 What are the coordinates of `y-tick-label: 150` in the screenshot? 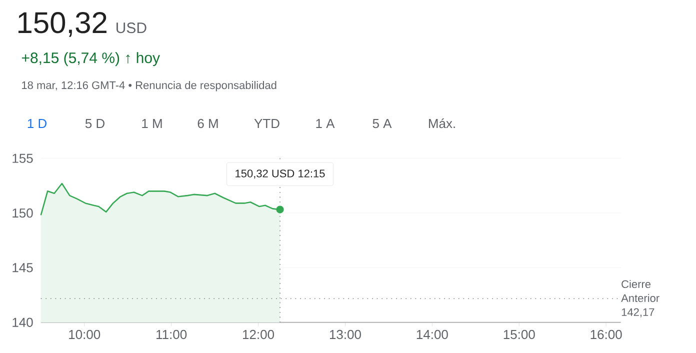 It's located at (22, 213).